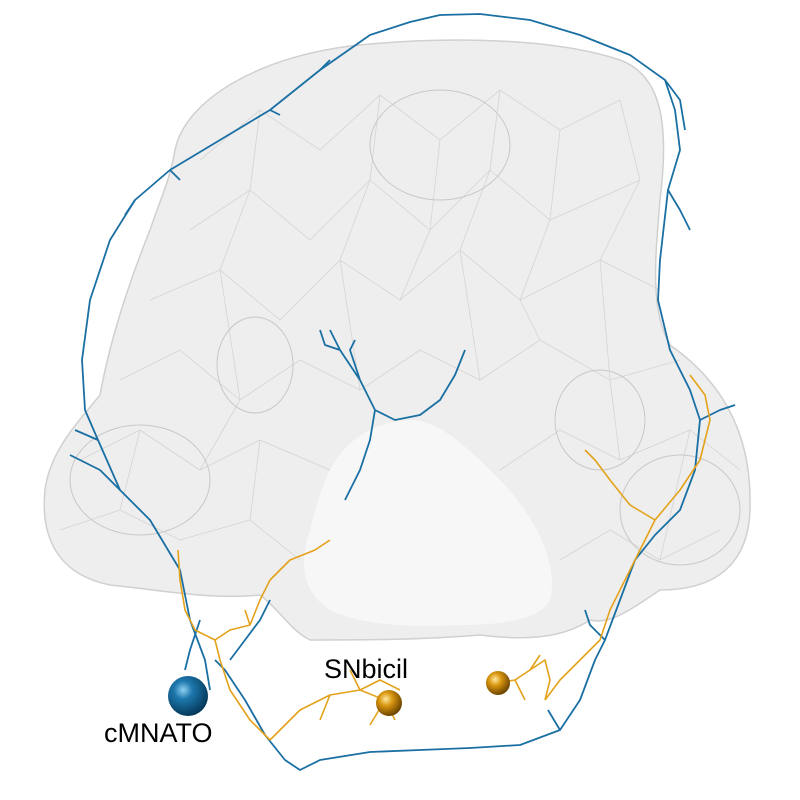 The image size is (800, 800). What do you see at coordinates (188, 696) in the screenshot?
I see `neuron-a-soma` at bounding box center [188, 696].